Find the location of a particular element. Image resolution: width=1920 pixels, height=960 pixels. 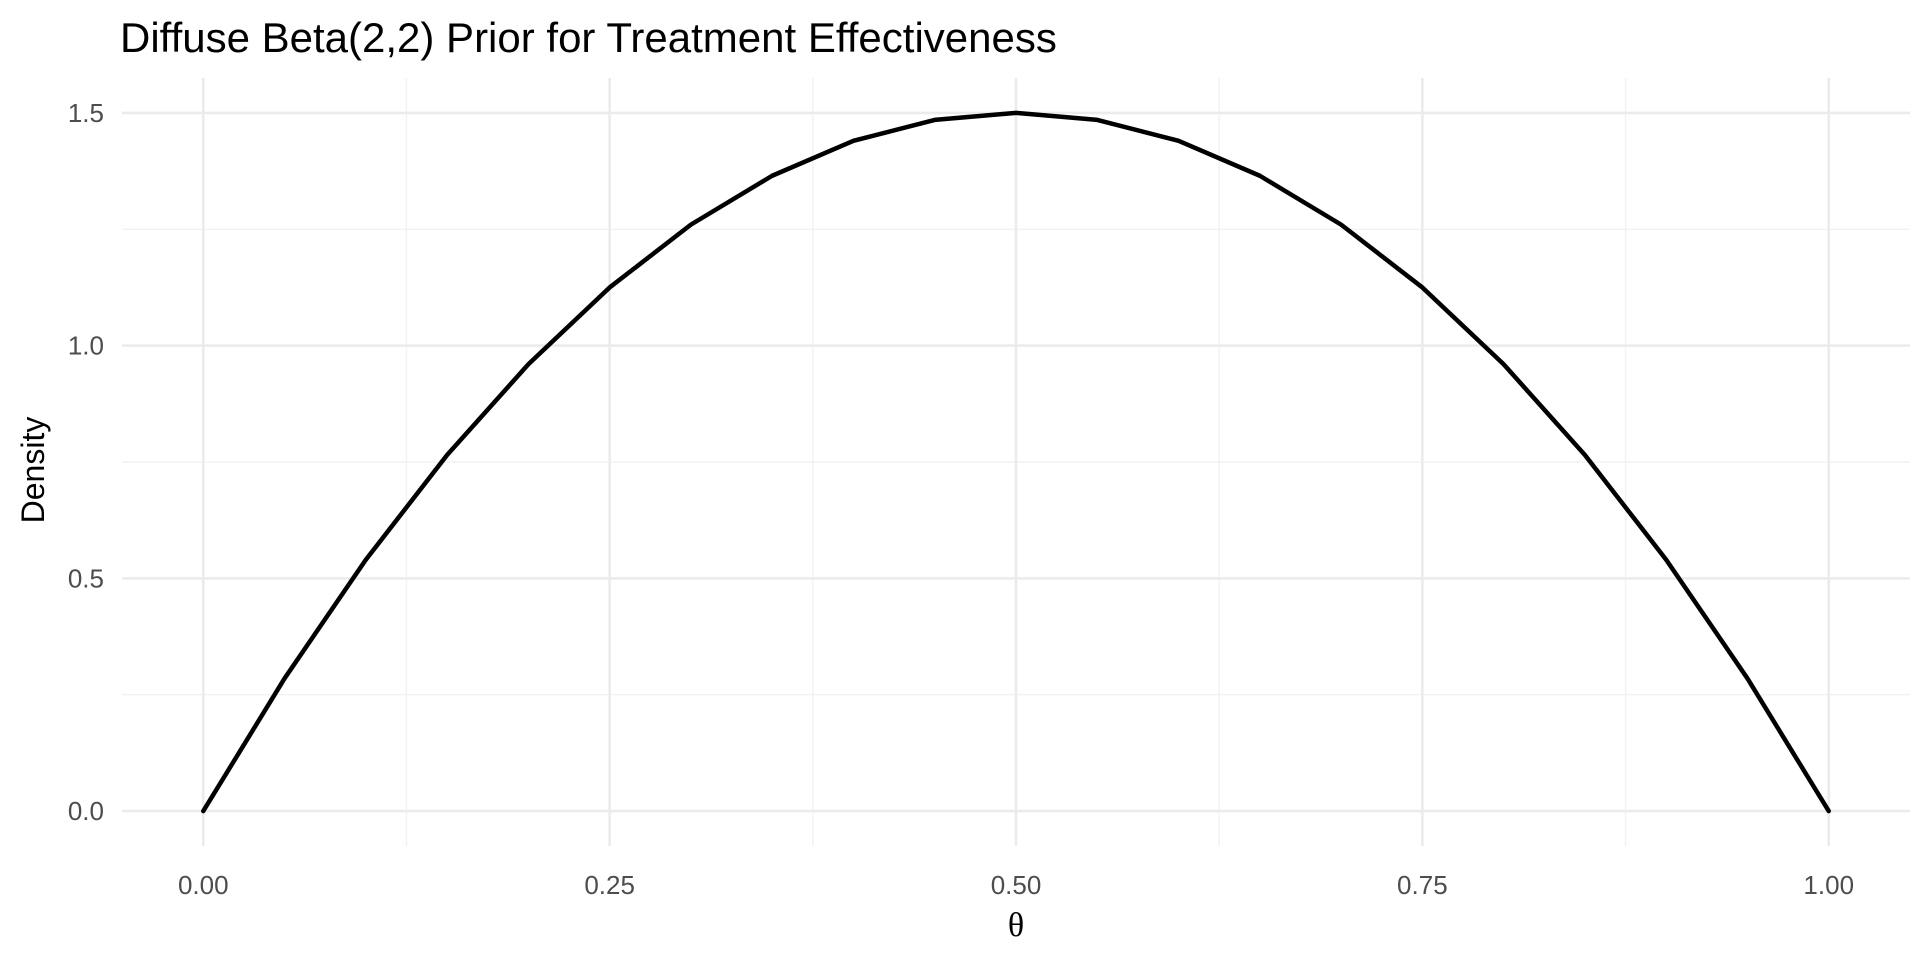

y-tick-label: 1.0 is located at coordinates (86, 346).